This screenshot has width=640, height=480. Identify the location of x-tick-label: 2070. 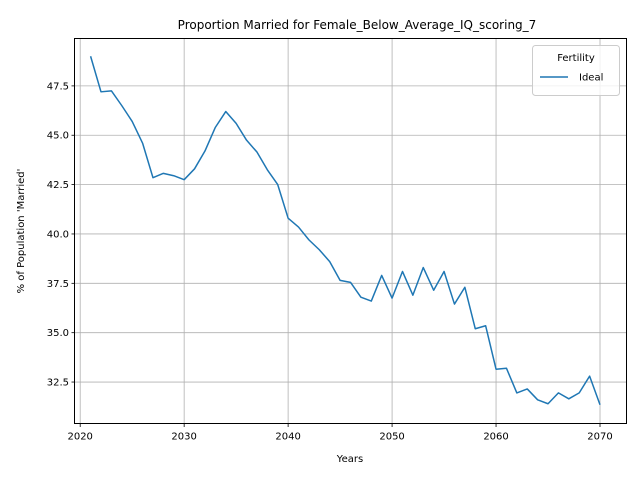
(599, 437).